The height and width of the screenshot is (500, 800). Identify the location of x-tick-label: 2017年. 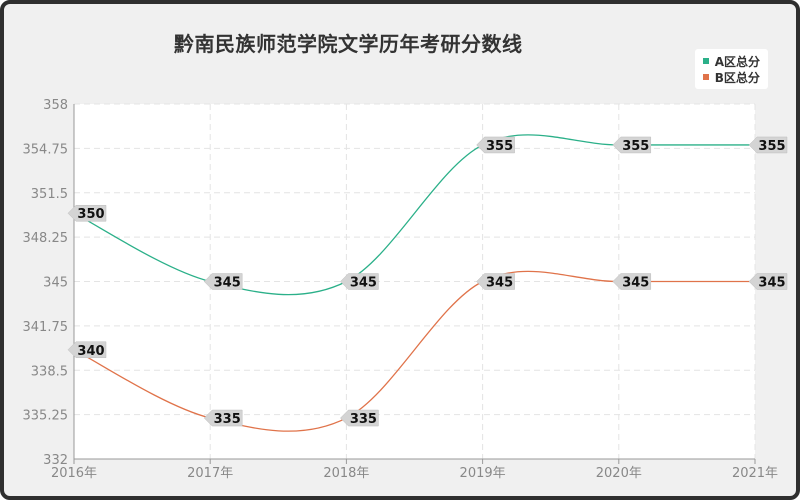
(210, 473).